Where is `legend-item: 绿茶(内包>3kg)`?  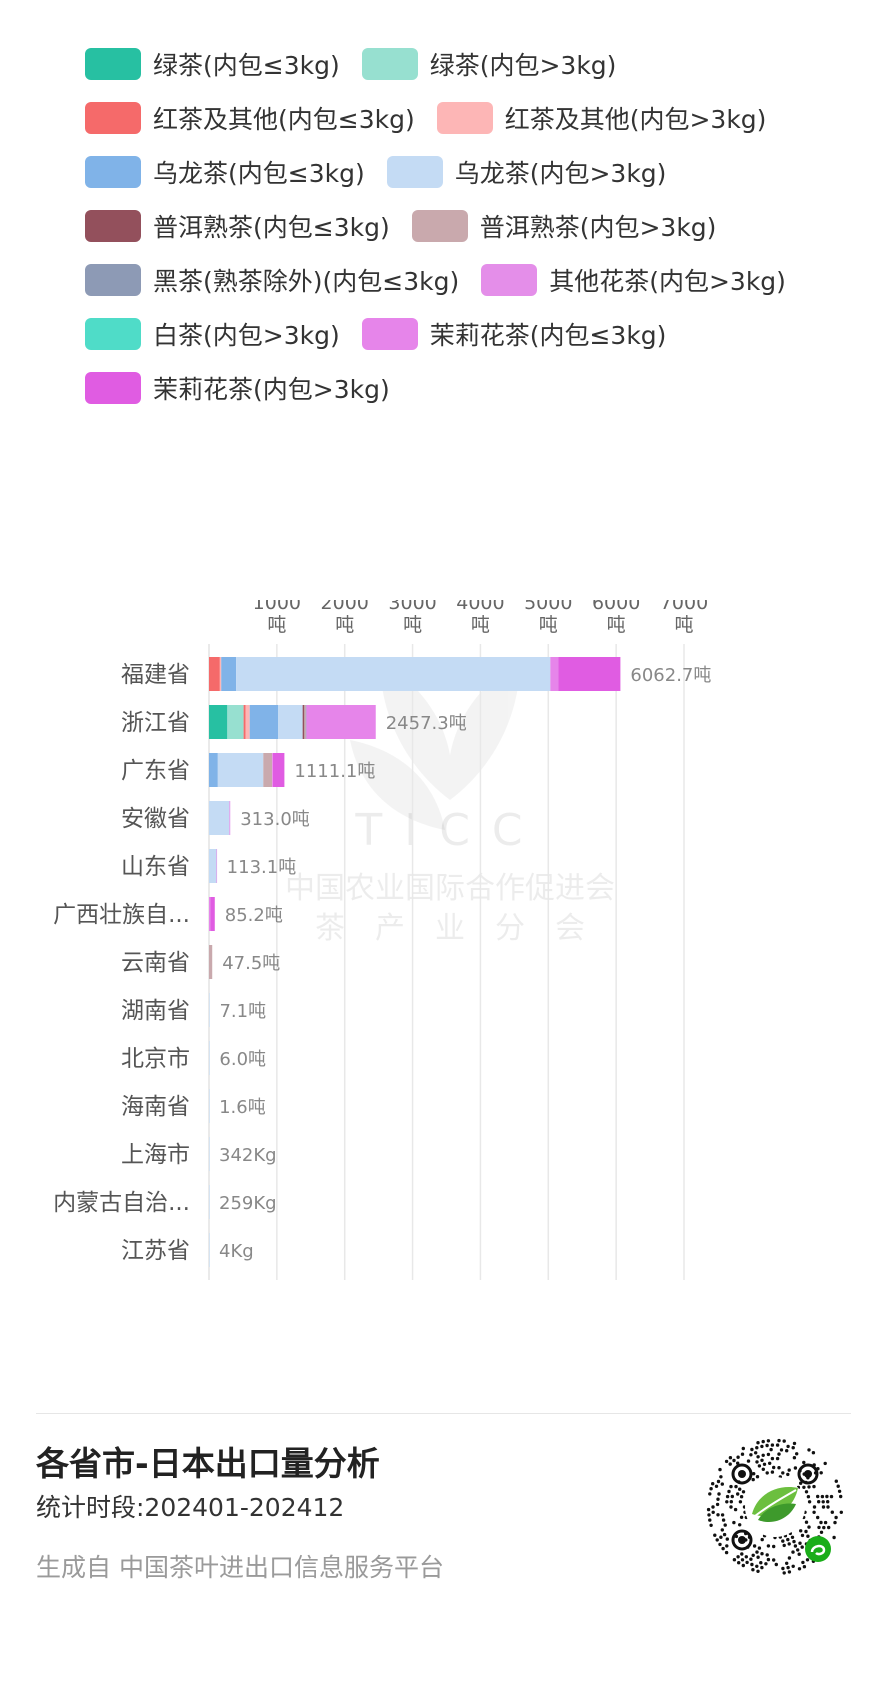 legend-item: 绿茶(内包>3kg) is located at coordinates (489, 64).